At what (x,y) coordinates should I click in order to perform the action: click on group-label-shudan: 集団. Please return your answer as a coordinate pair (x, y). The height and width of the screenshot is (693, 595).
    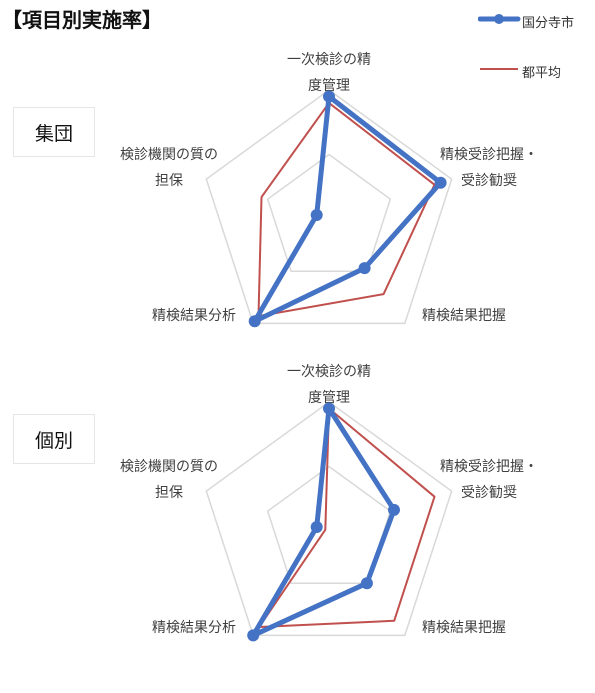
    Looking at the image, I should click on (54, 132).